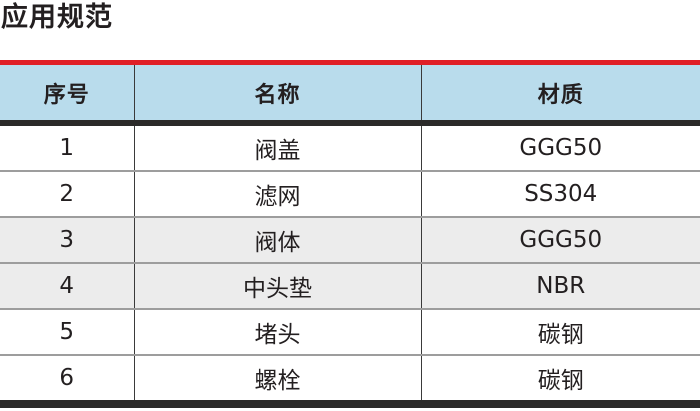 This screenshot has height=411, width=700. I want to click on table-row: 4 中头垫 NBR, so click(350, 286).